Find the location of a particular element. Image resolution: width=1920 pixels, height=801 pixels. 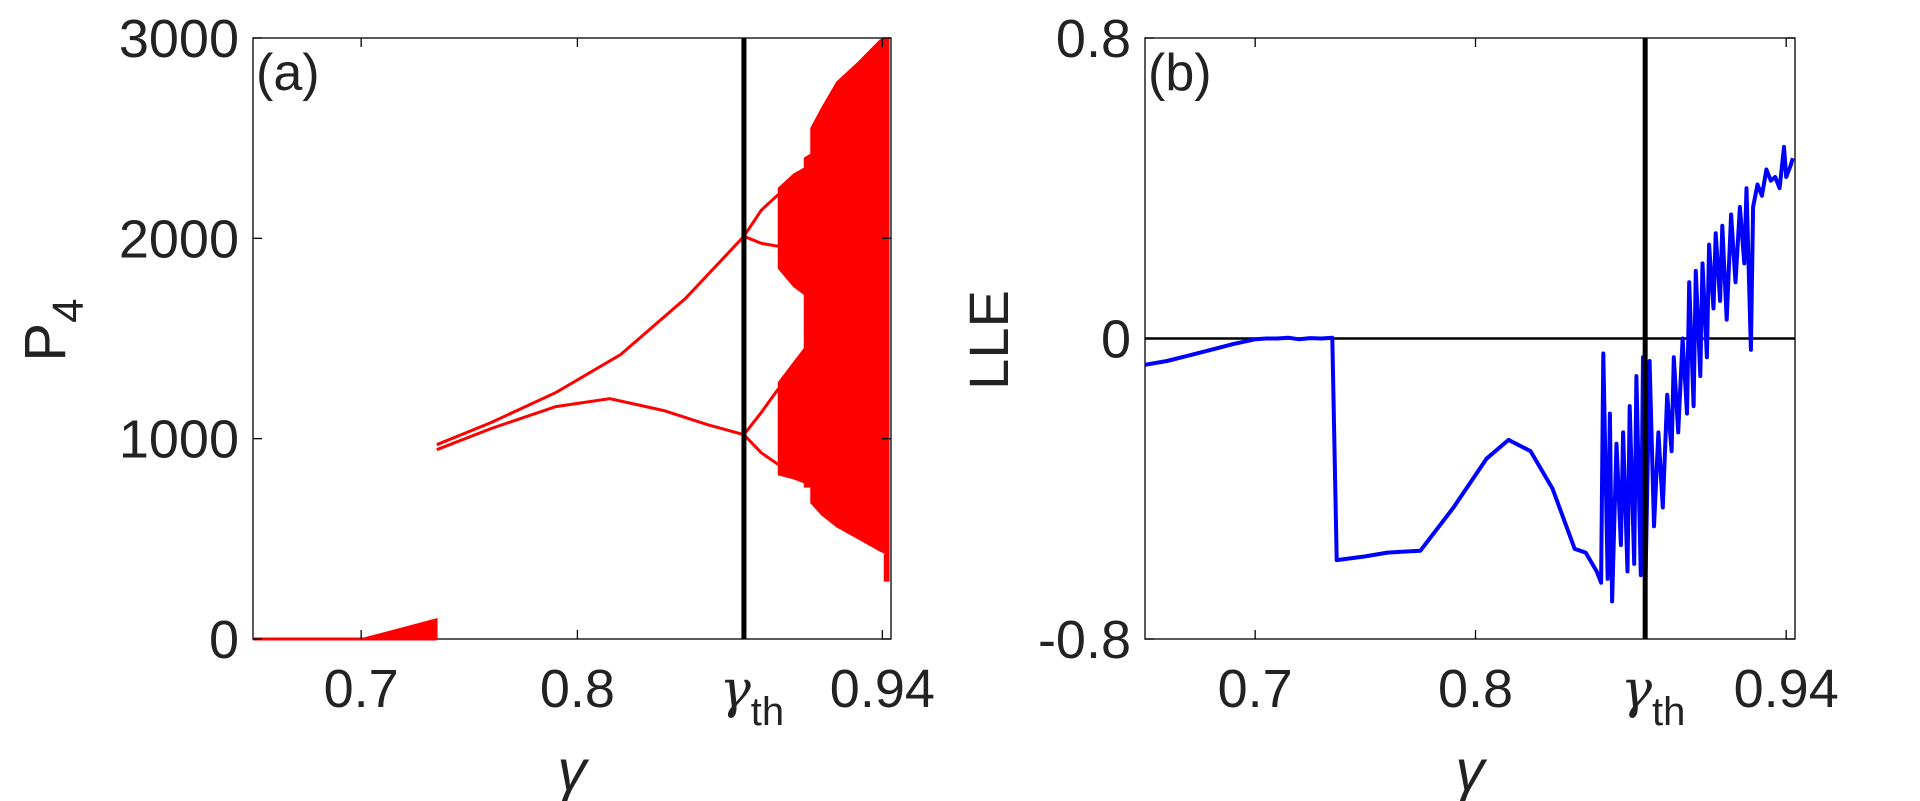

panel-b-x-tick-label: 0.7 is located at coordinates (1255, 689).